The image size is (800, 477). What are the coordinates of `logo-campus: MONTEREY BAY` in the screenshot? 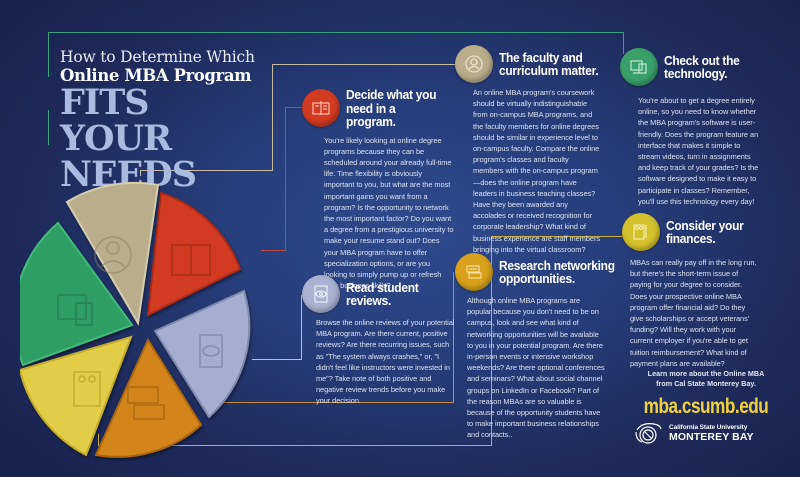 It's located at (711, 436).